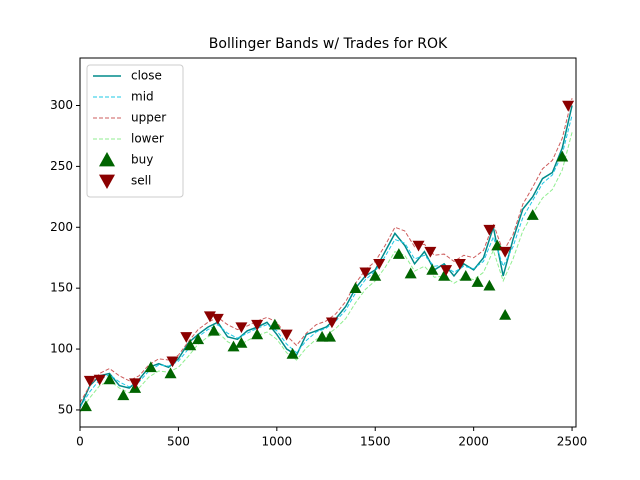 The height and width of the screenshot is (480, 640). I want to click on x-tick-label: 0, so click(80, 442).